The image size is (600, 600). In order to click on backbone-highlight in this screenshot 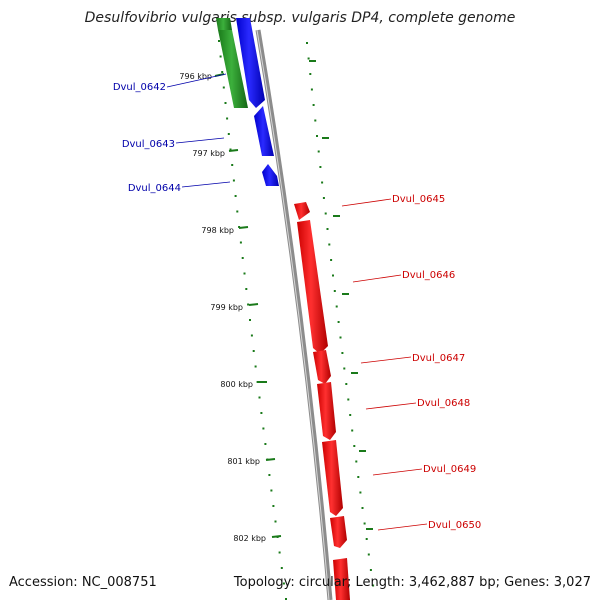, I will do `click(293, 314)`.